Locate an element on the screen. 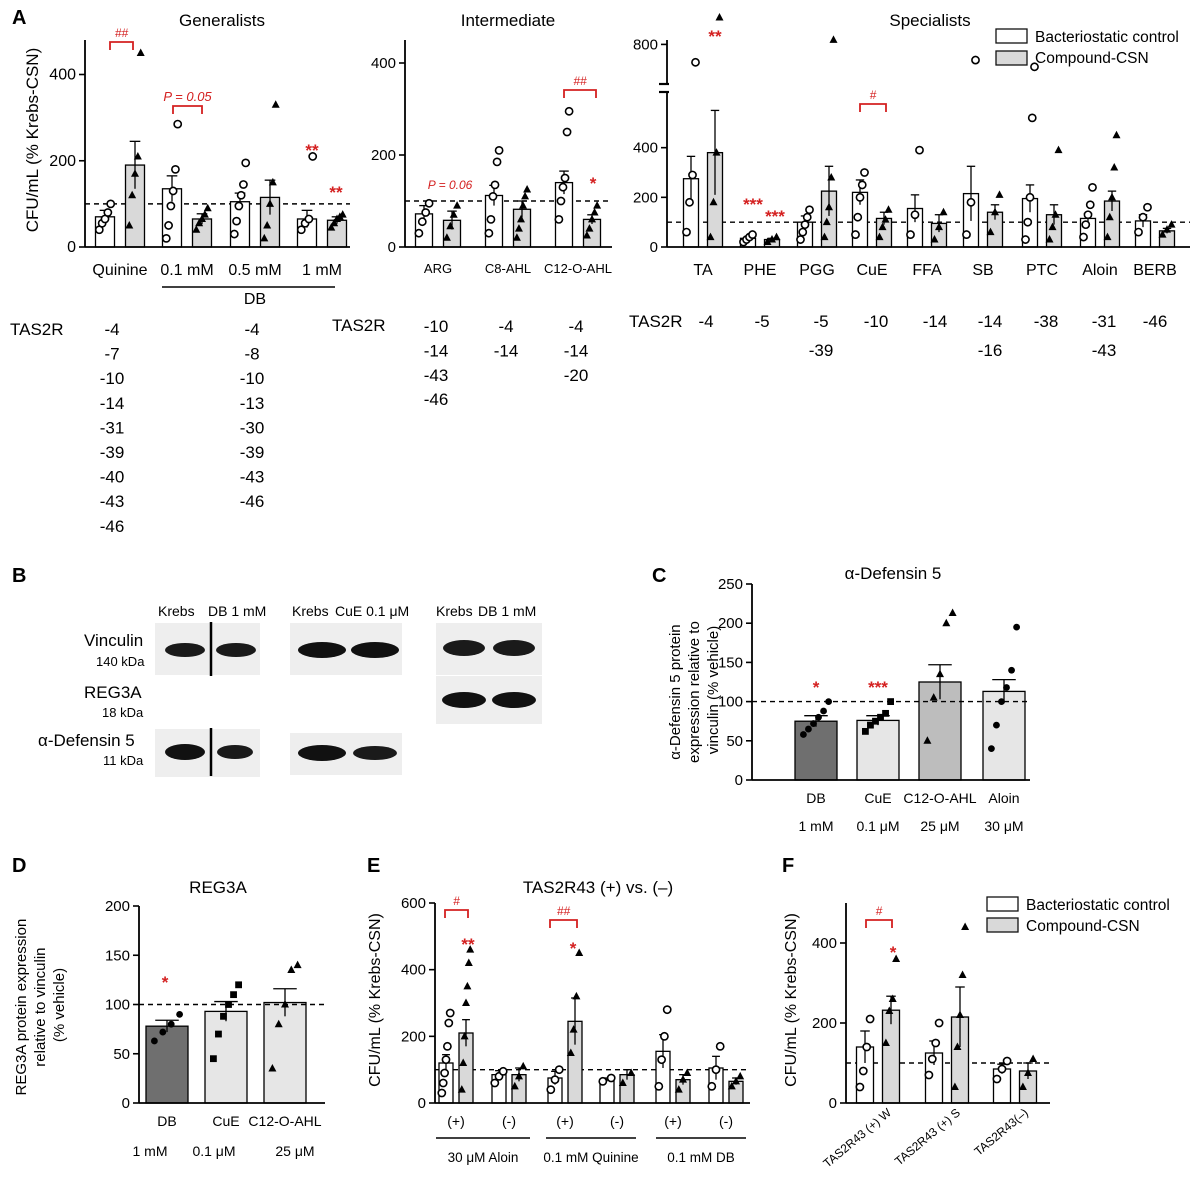 The image size is (1200, 1199). significance-label: ## is located at coordinates (122, 33).